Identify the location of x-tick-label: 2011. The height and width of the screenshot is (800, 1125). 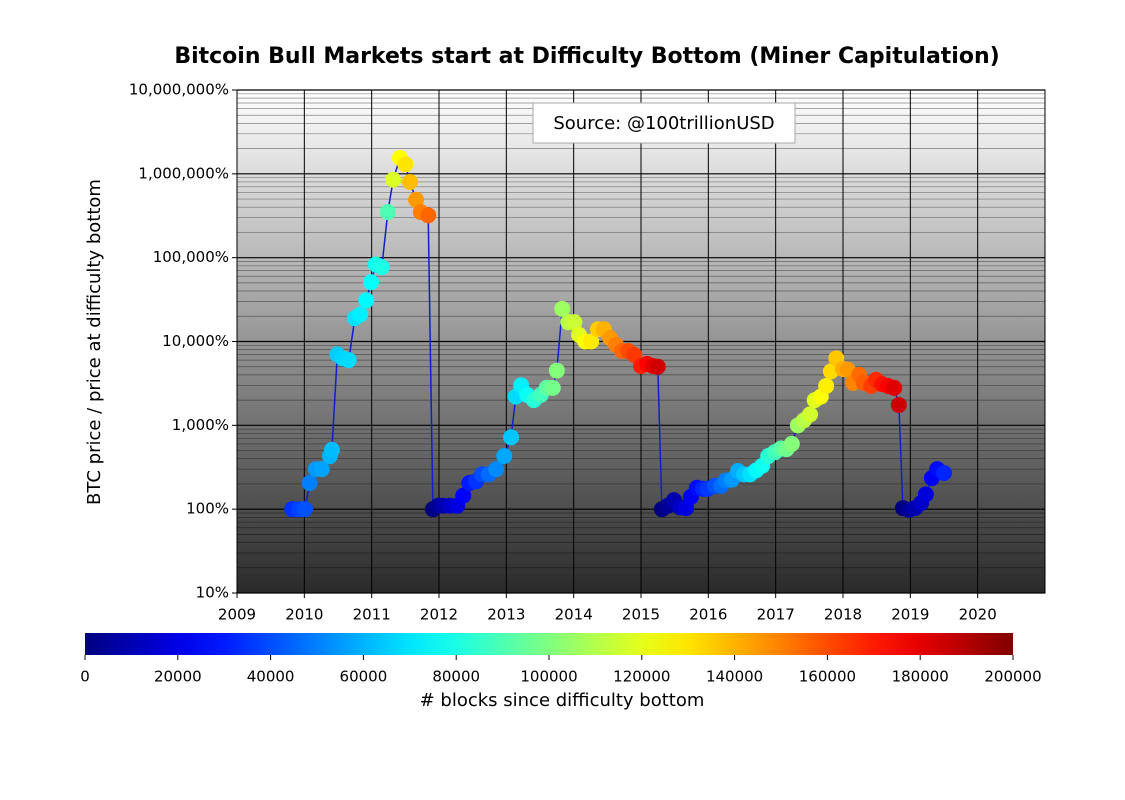
(372, 615).